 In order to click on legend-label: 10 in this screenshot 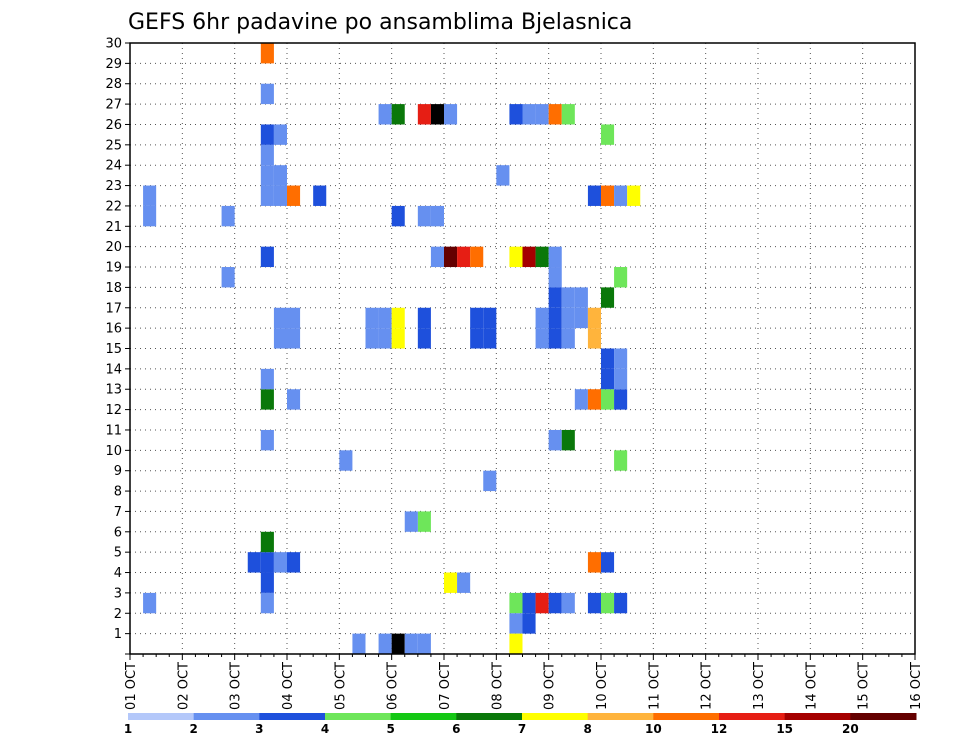, I will do `click(653, 729)`.